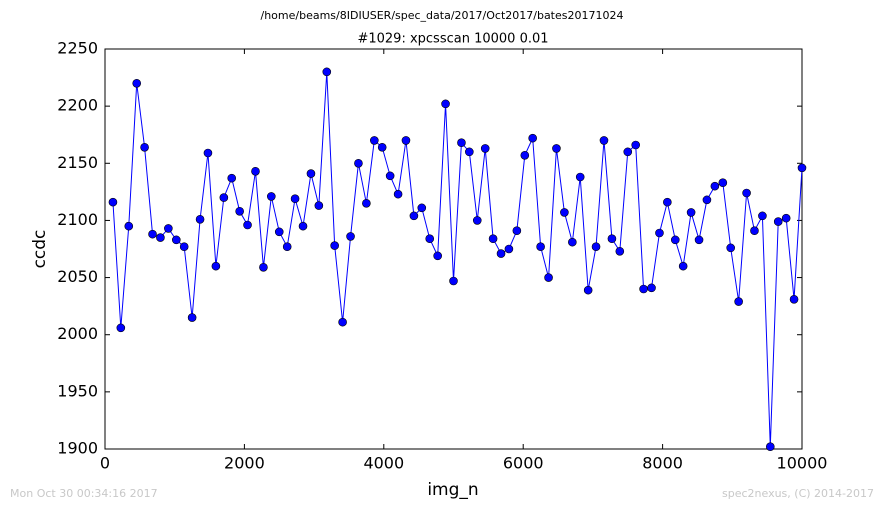  What do you see at coordinates (798, 493) in the screenshot?
I see `footer-credit: spec2nexus, (C) 2014-2017` at bounding box center [798, 493].